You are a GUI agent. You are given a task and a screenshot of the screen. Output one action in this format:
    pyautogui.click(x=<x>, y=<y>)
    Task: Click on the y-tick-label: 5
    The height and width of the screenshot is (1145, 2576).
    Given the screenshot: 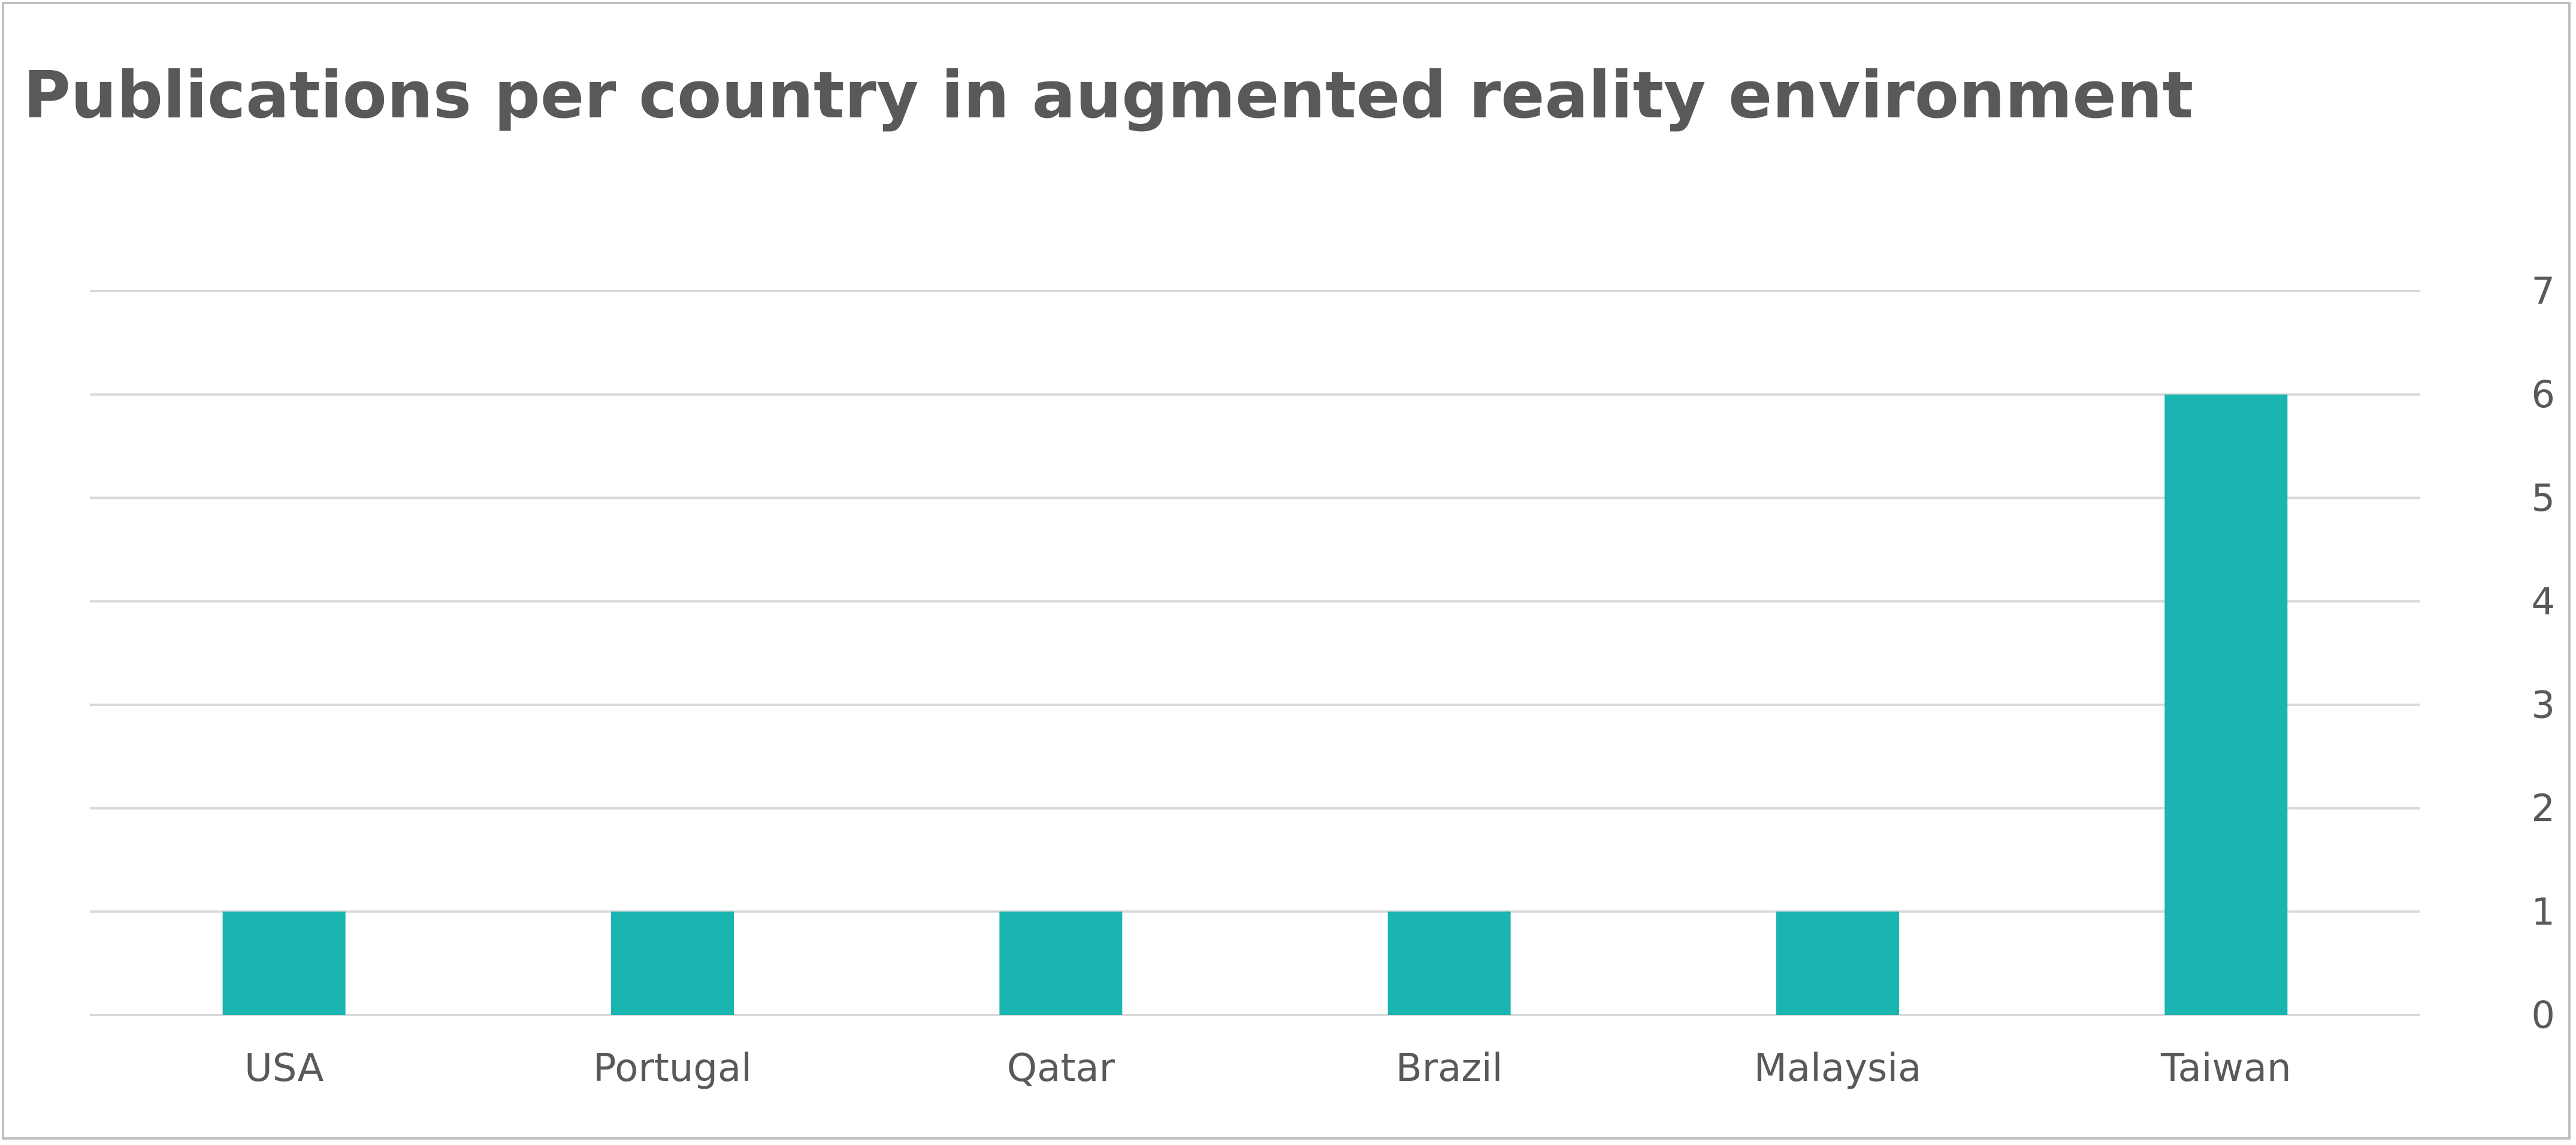 What is the action you would take?
    pyautogui.click(x=2543, y=498)
    